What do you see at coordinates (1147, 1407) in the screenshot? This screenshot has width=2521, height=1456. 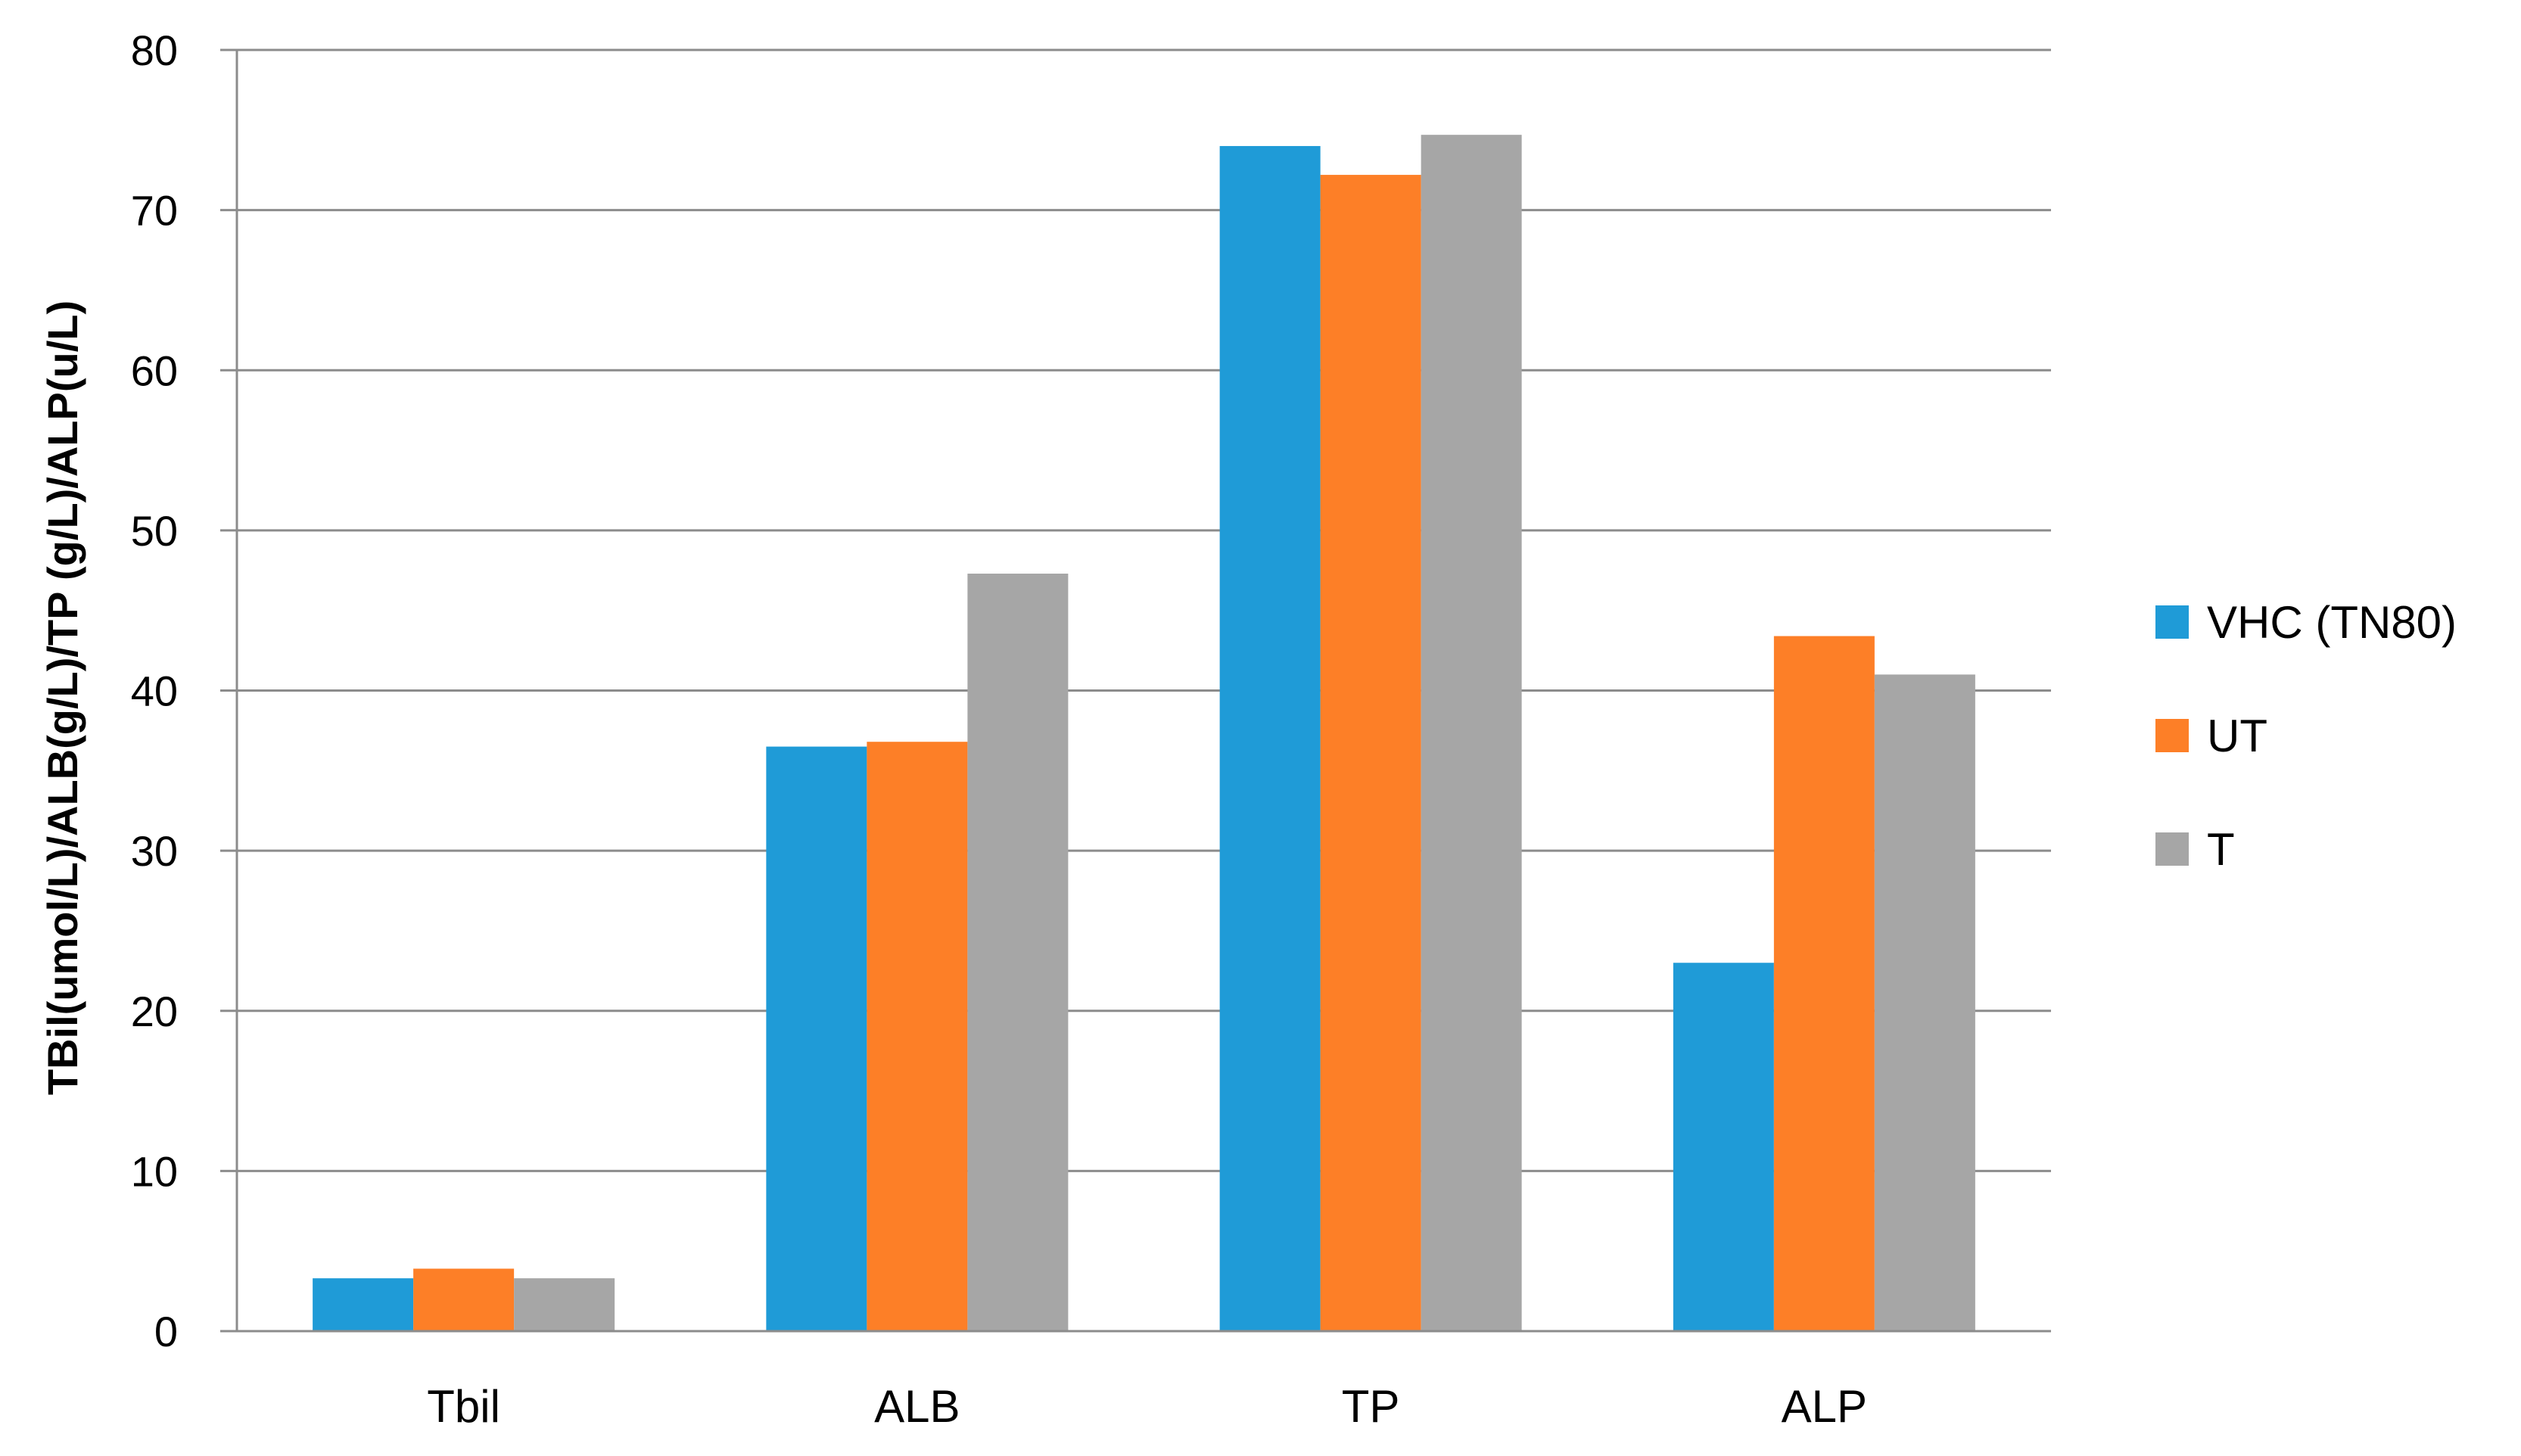 I see `x-category-labels: Tbil ALB TP ALP` at bounding box center [1147, 1407].